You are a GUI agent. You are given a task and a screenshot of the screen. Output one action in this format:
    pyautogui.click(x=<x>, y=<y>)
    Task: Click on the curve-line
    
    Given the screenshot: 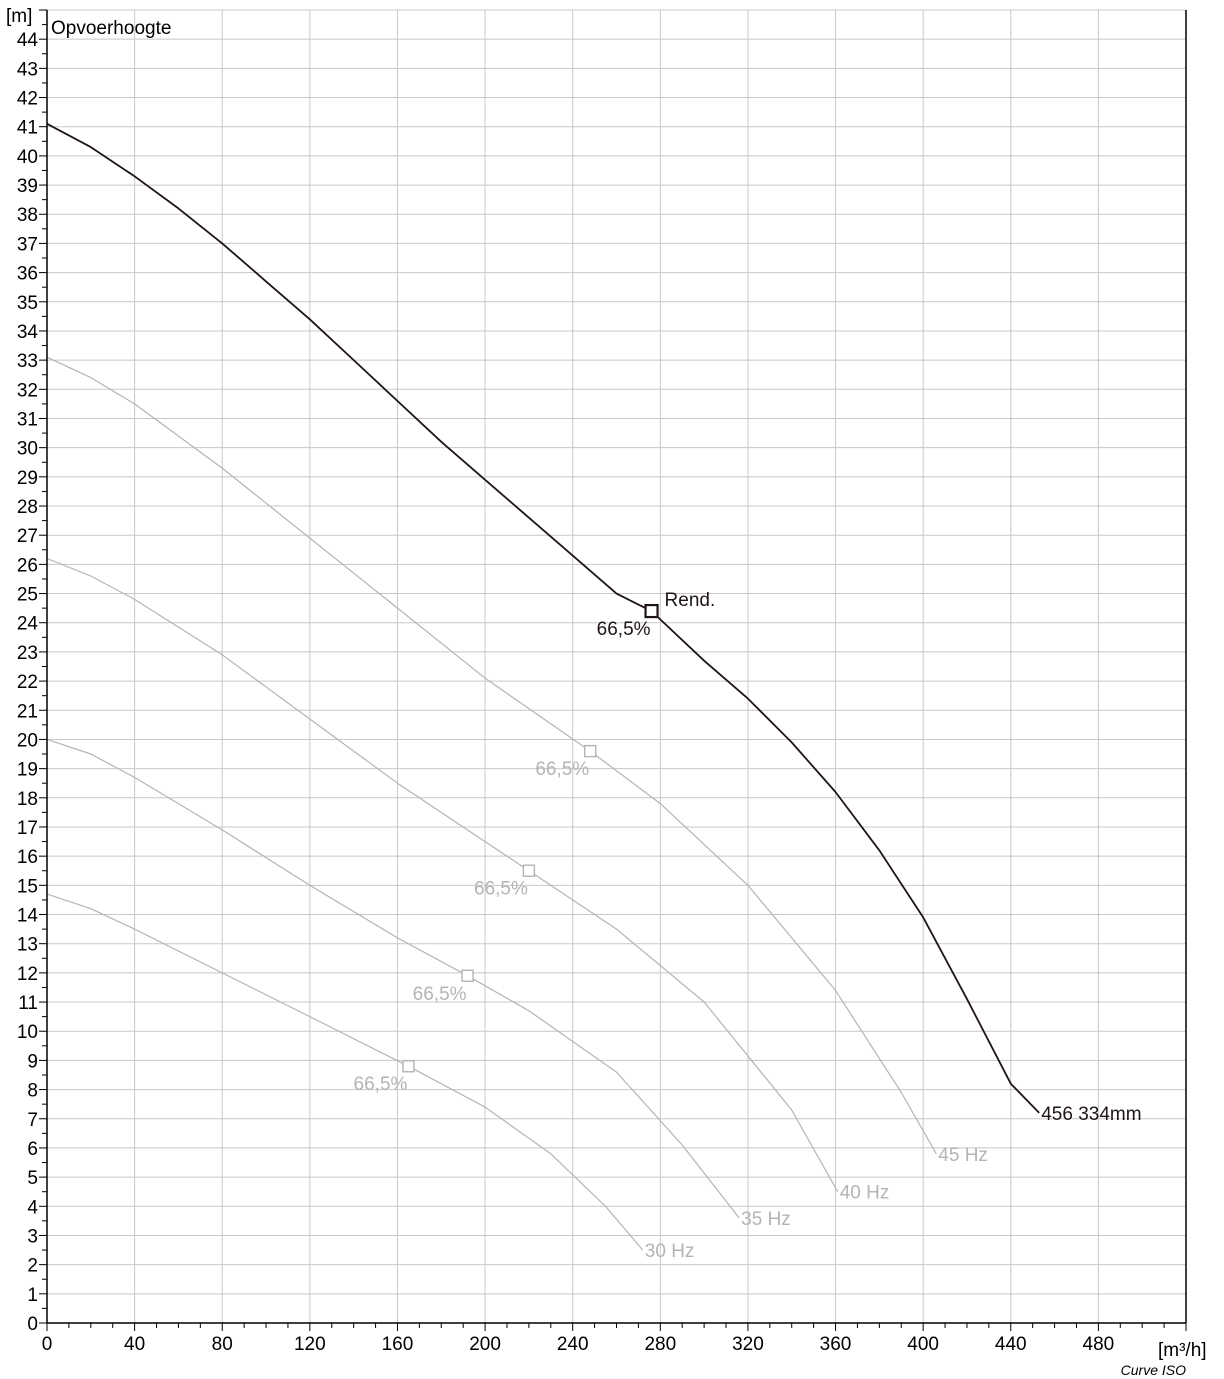 What is the action you would take?
    pyautogui.click(x=345, y=1072)
    